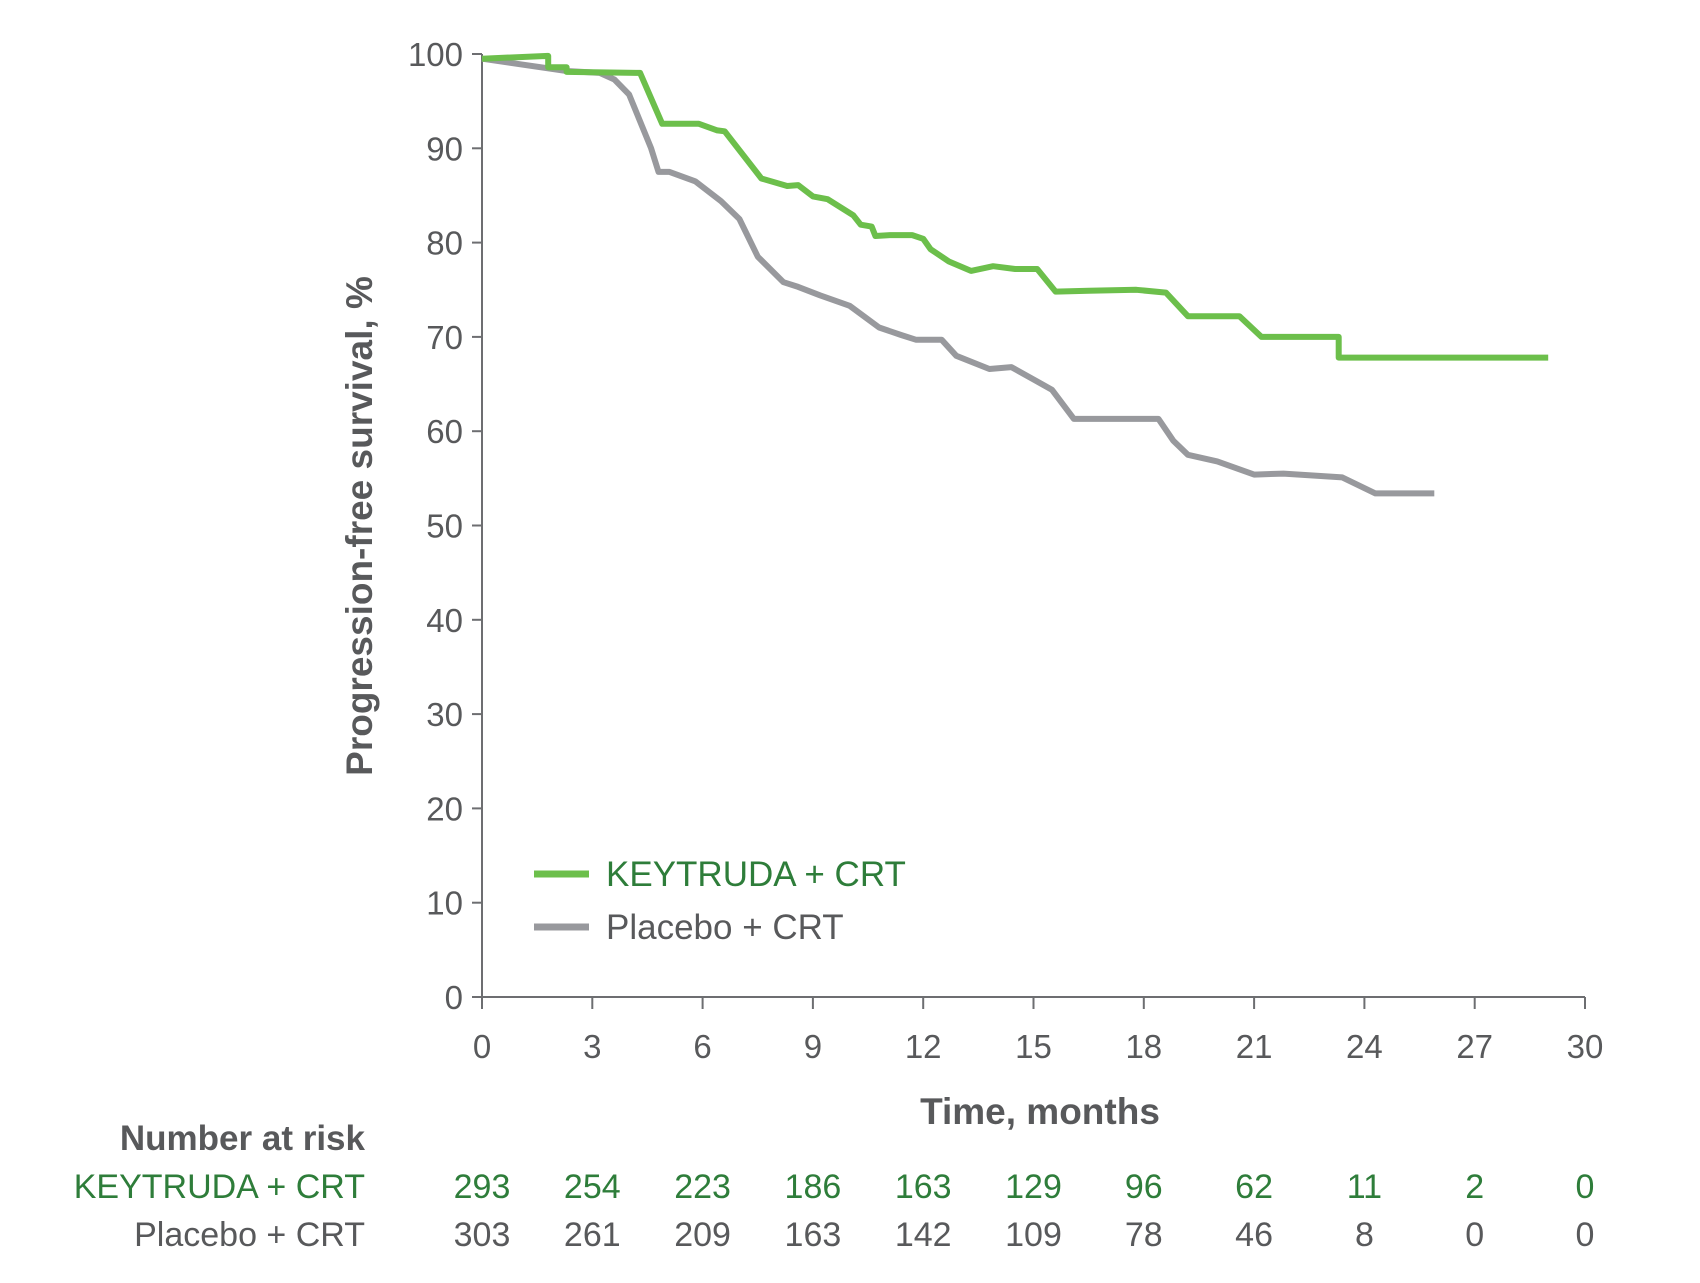  Describe the element at coordinates (813, 1187) in the screenshot. I see `risk-value: 186` at that location.